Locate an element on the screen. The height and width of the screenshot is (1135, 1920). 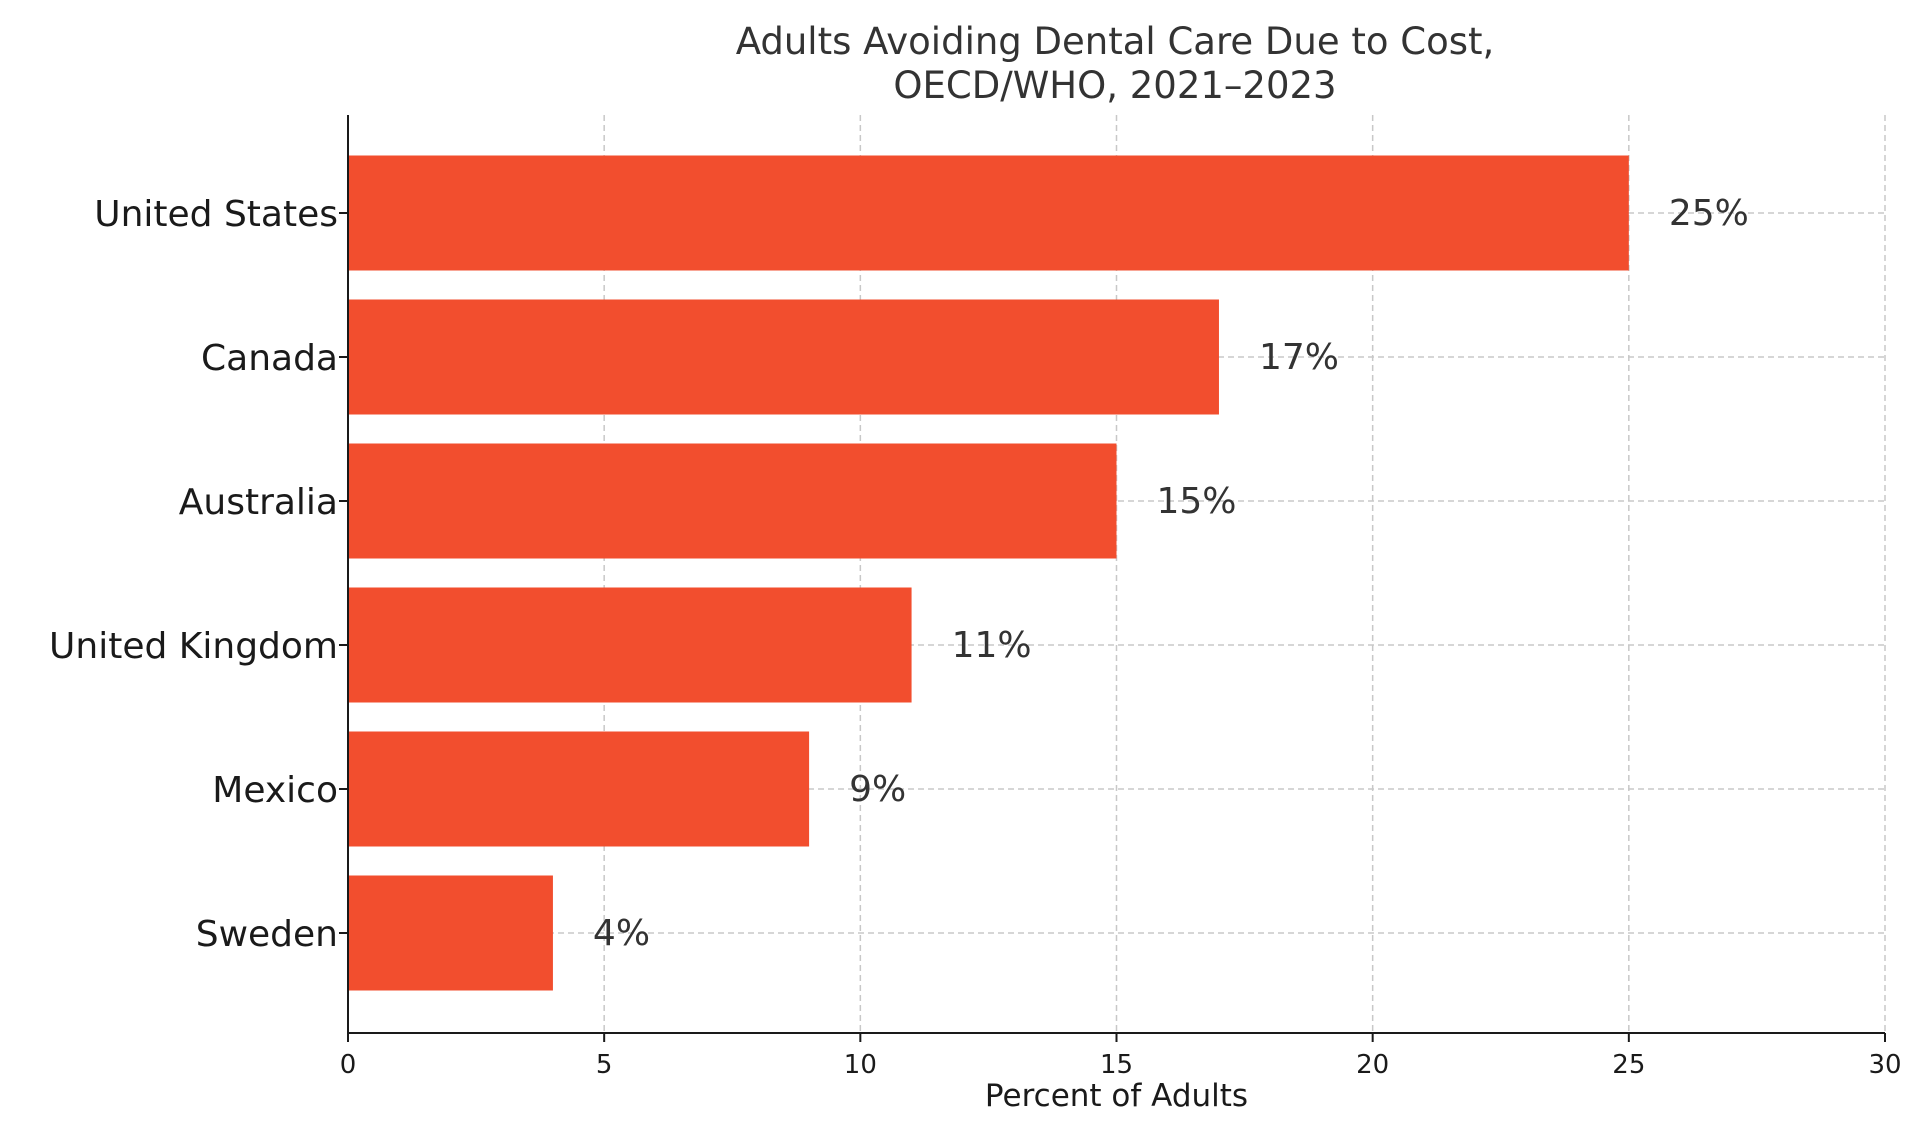
chart-title-line-1: Adults Avoiding Dental Care Due to Cost, is located at coordinates (1115, 41).